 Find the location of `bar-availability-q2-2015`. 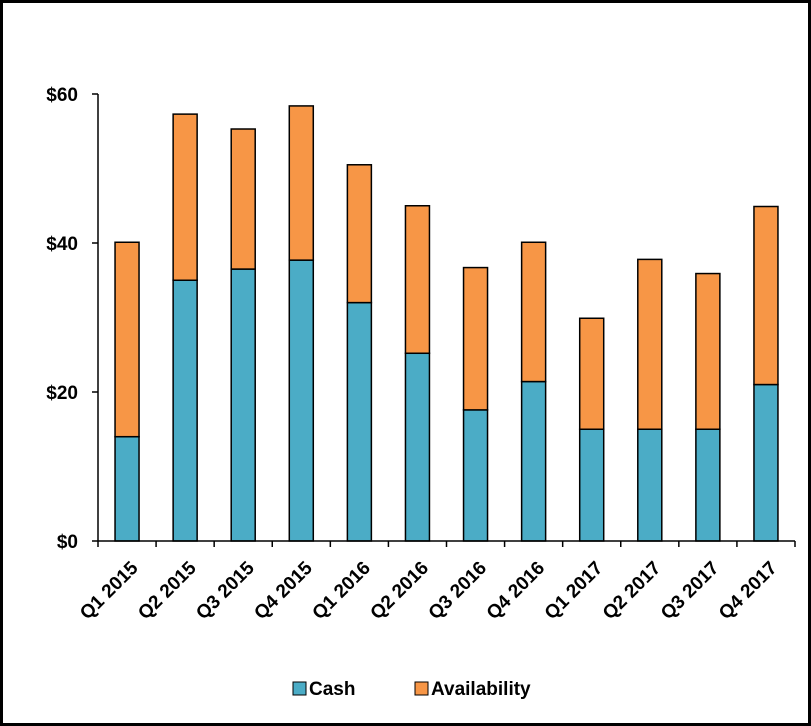

bar-availability-q2-2015 is located at coordinates (185, 197).